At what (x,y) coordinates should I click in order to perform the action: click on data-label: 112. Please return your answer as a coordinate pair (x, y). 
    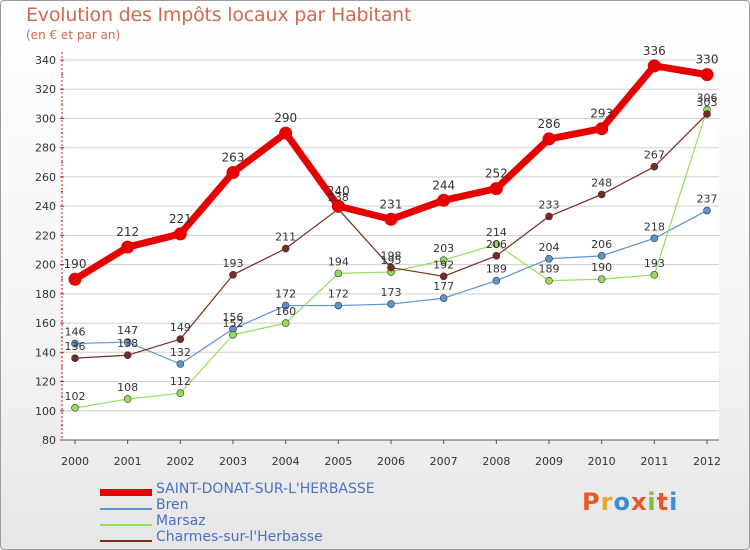
    Looking at the image, I should click on (180, 381).